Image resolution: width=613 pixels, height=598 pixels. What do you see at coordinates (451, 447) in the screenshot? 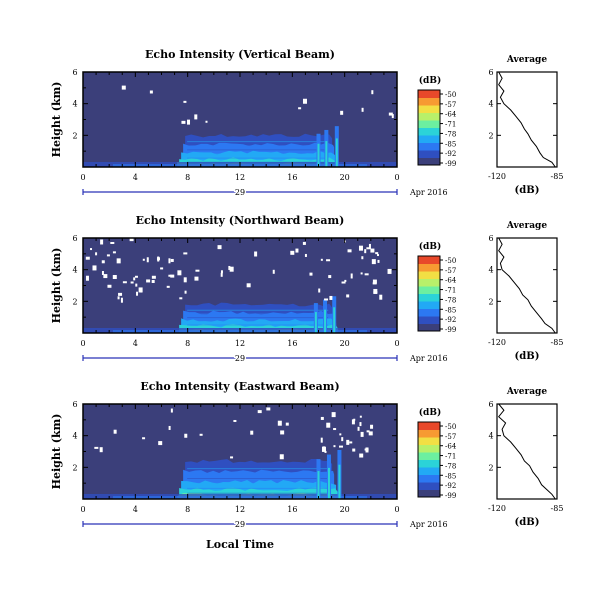
I see `colorbar-label: -64` at bounding box center [451, 447].